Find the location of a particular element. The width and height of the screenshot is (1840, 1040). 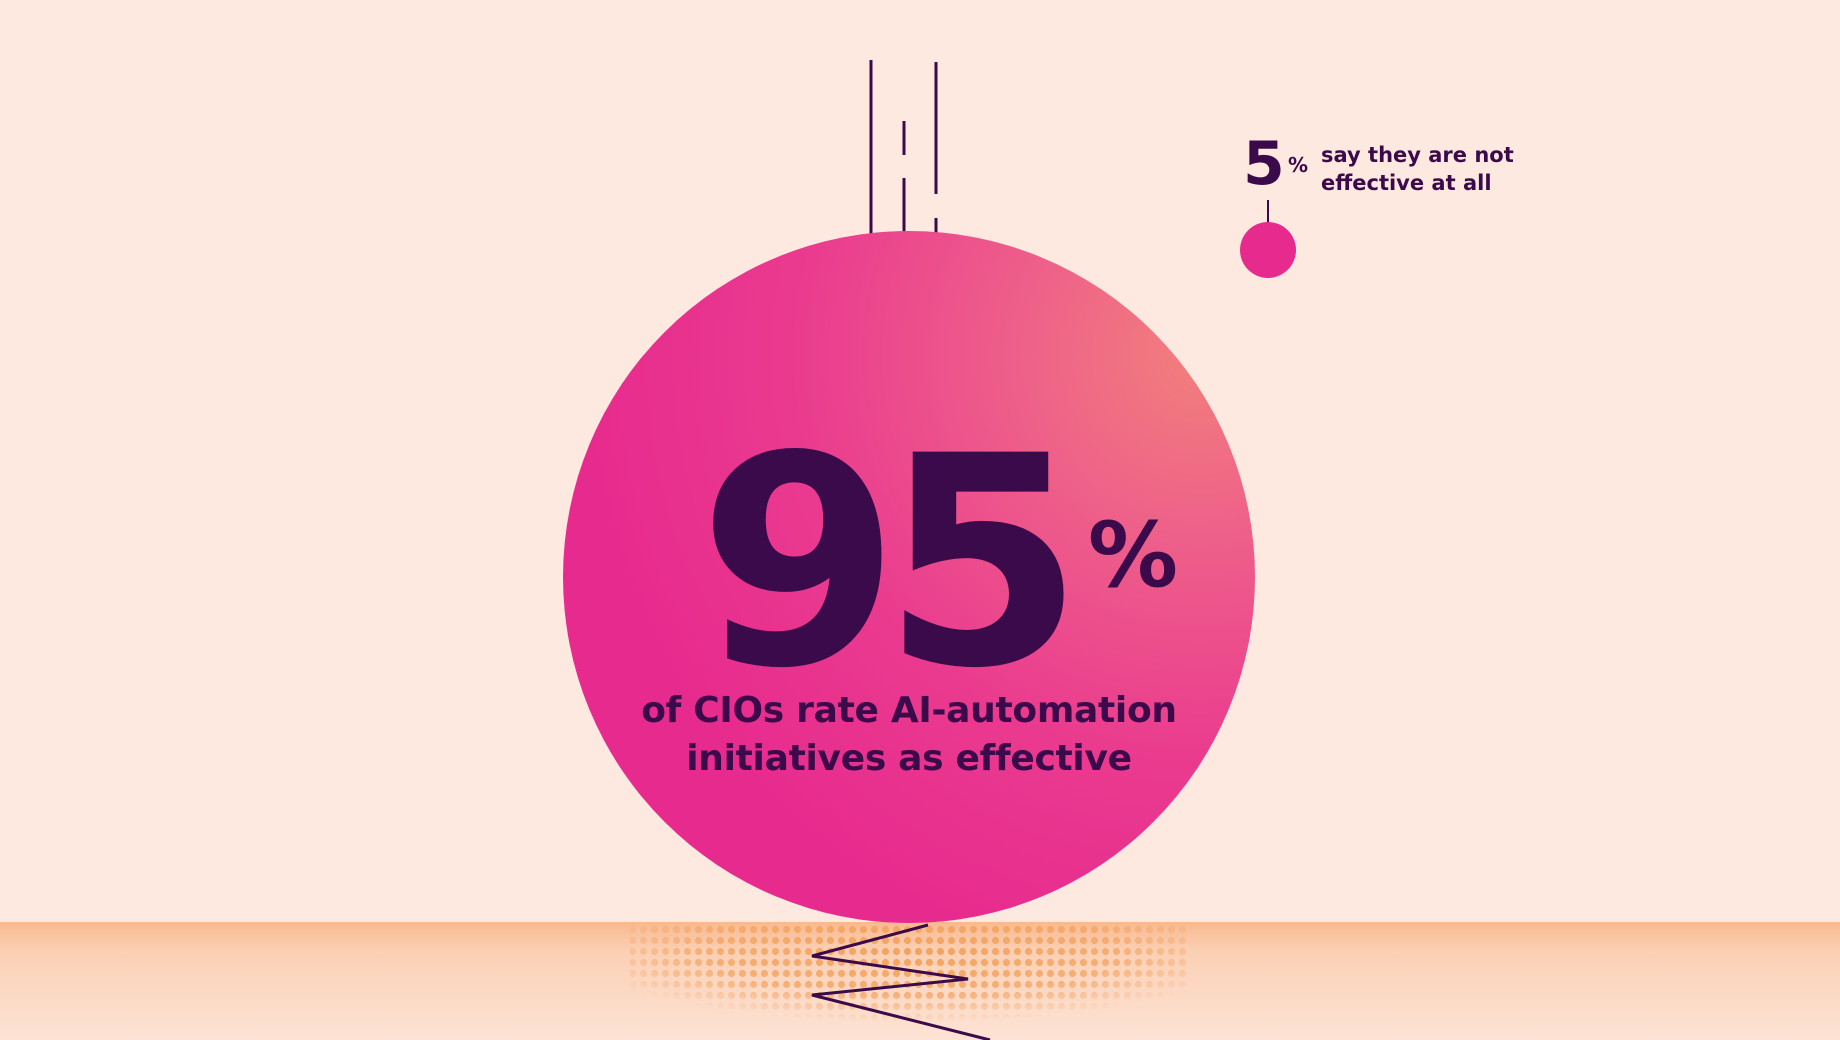

side-stat-label-line-1: say they are not is located at coordinates (1417, 155).